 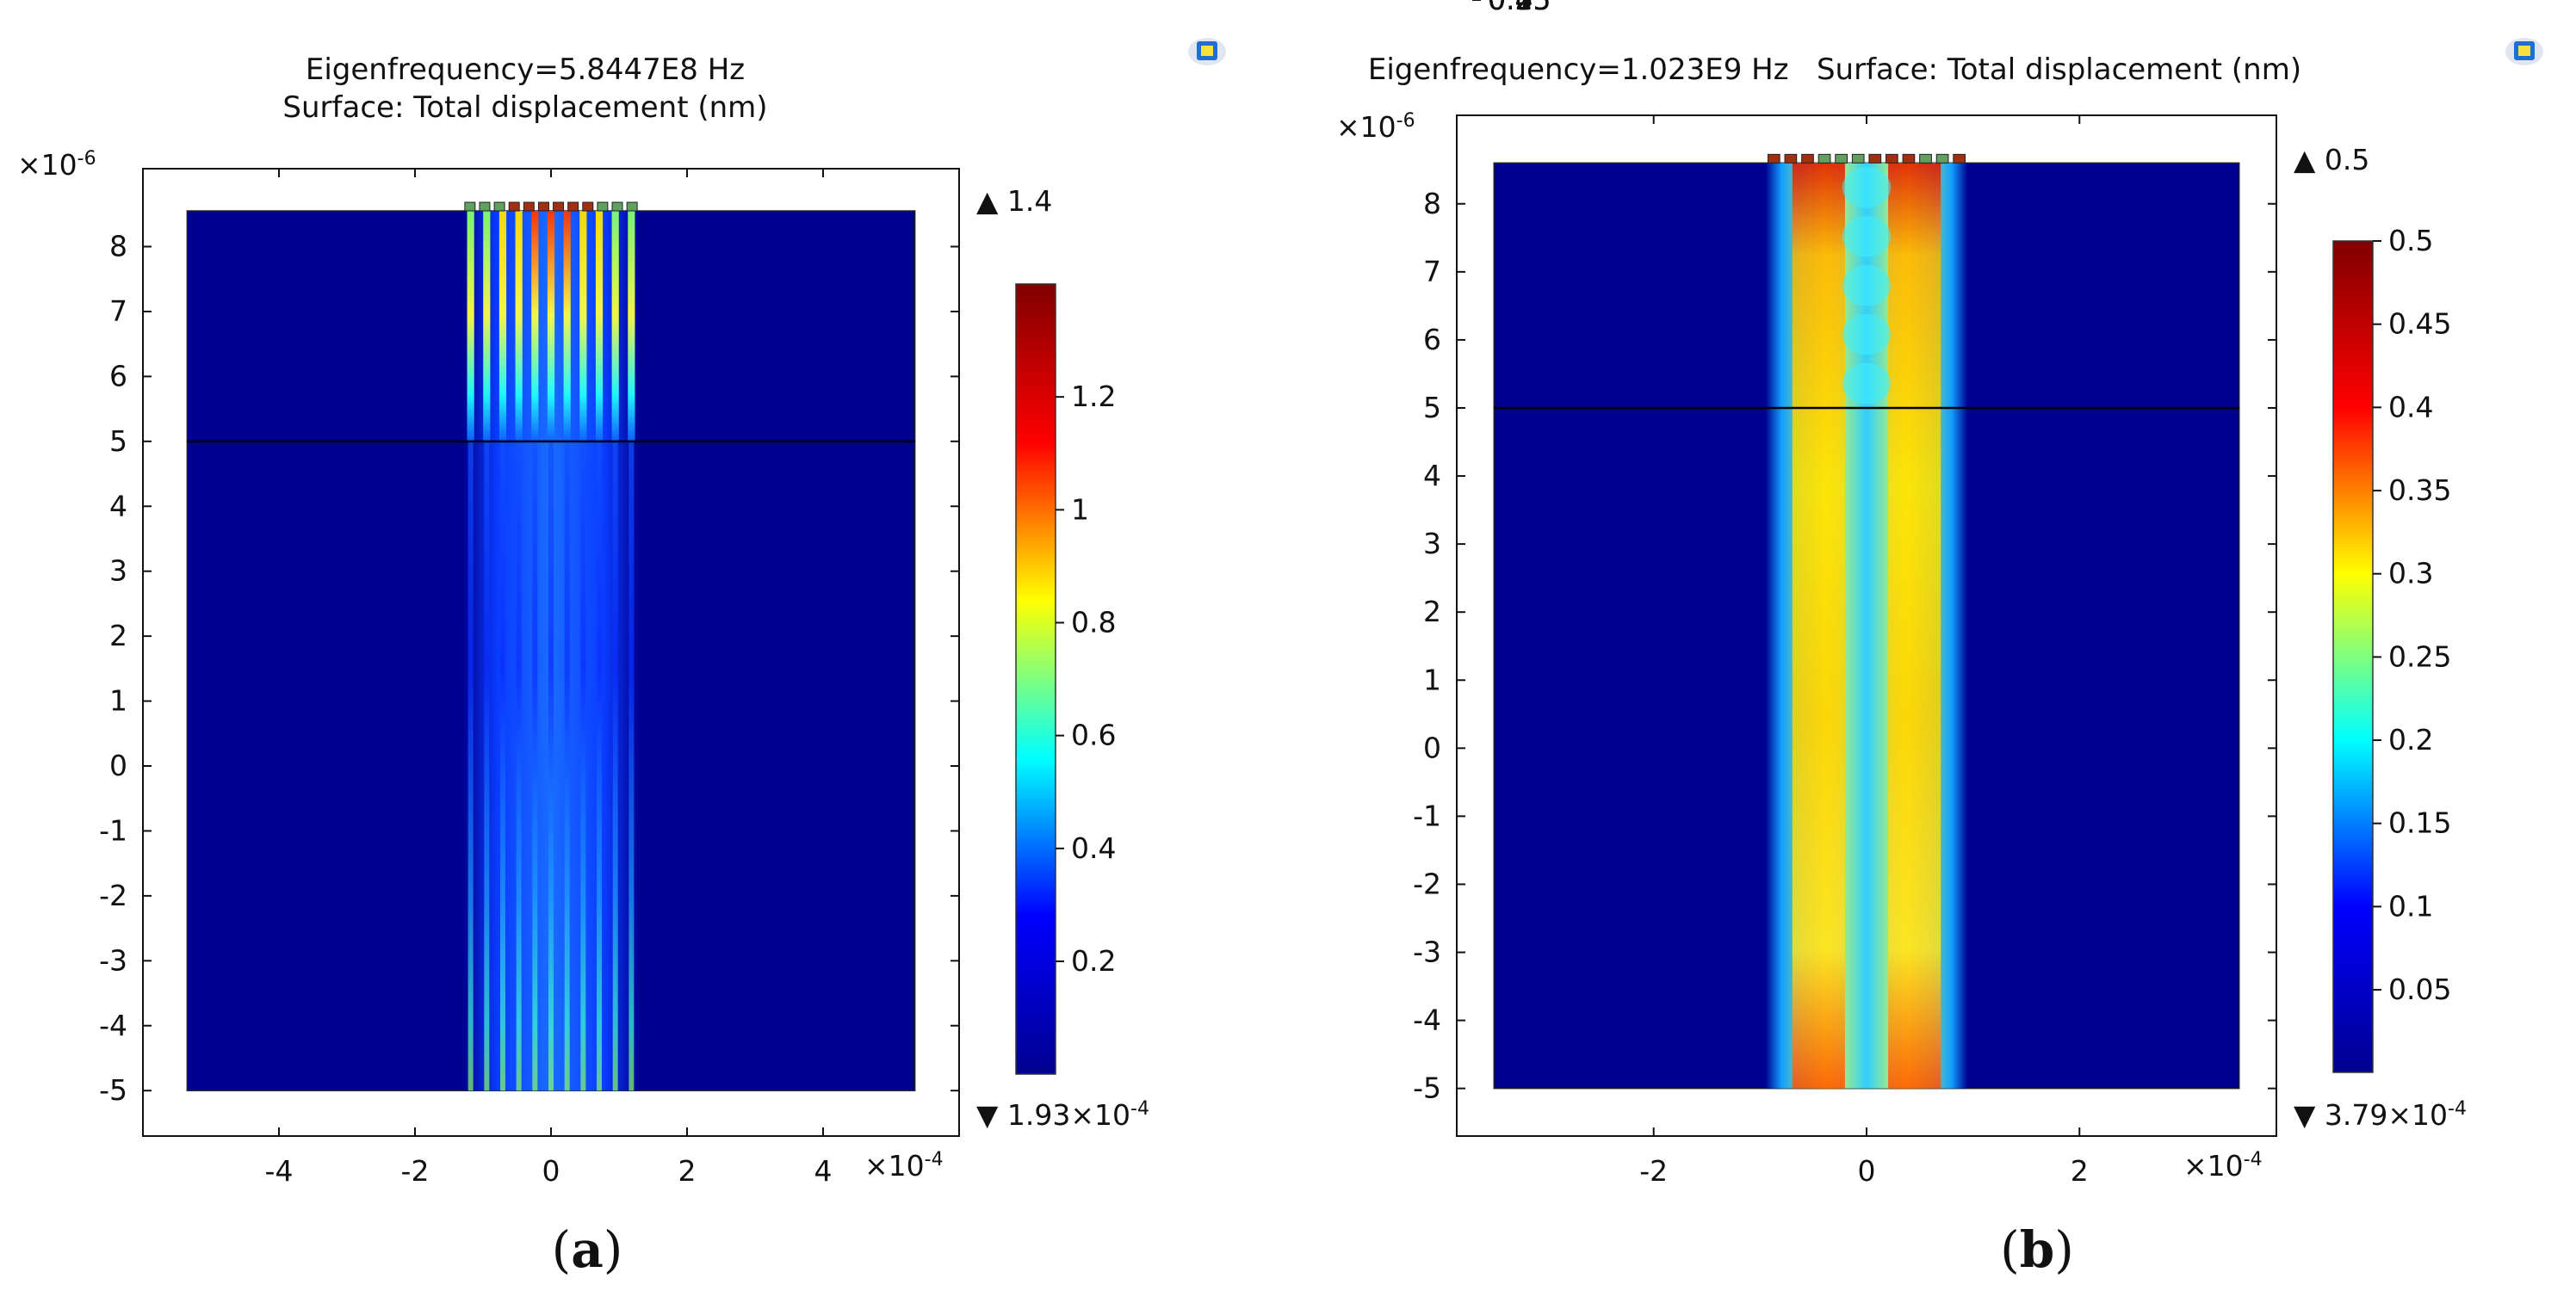 What do you see at coordinates (2524, 50) in the screenshot?
I see `camera-icon-b` at bounding box center [2524, 50].